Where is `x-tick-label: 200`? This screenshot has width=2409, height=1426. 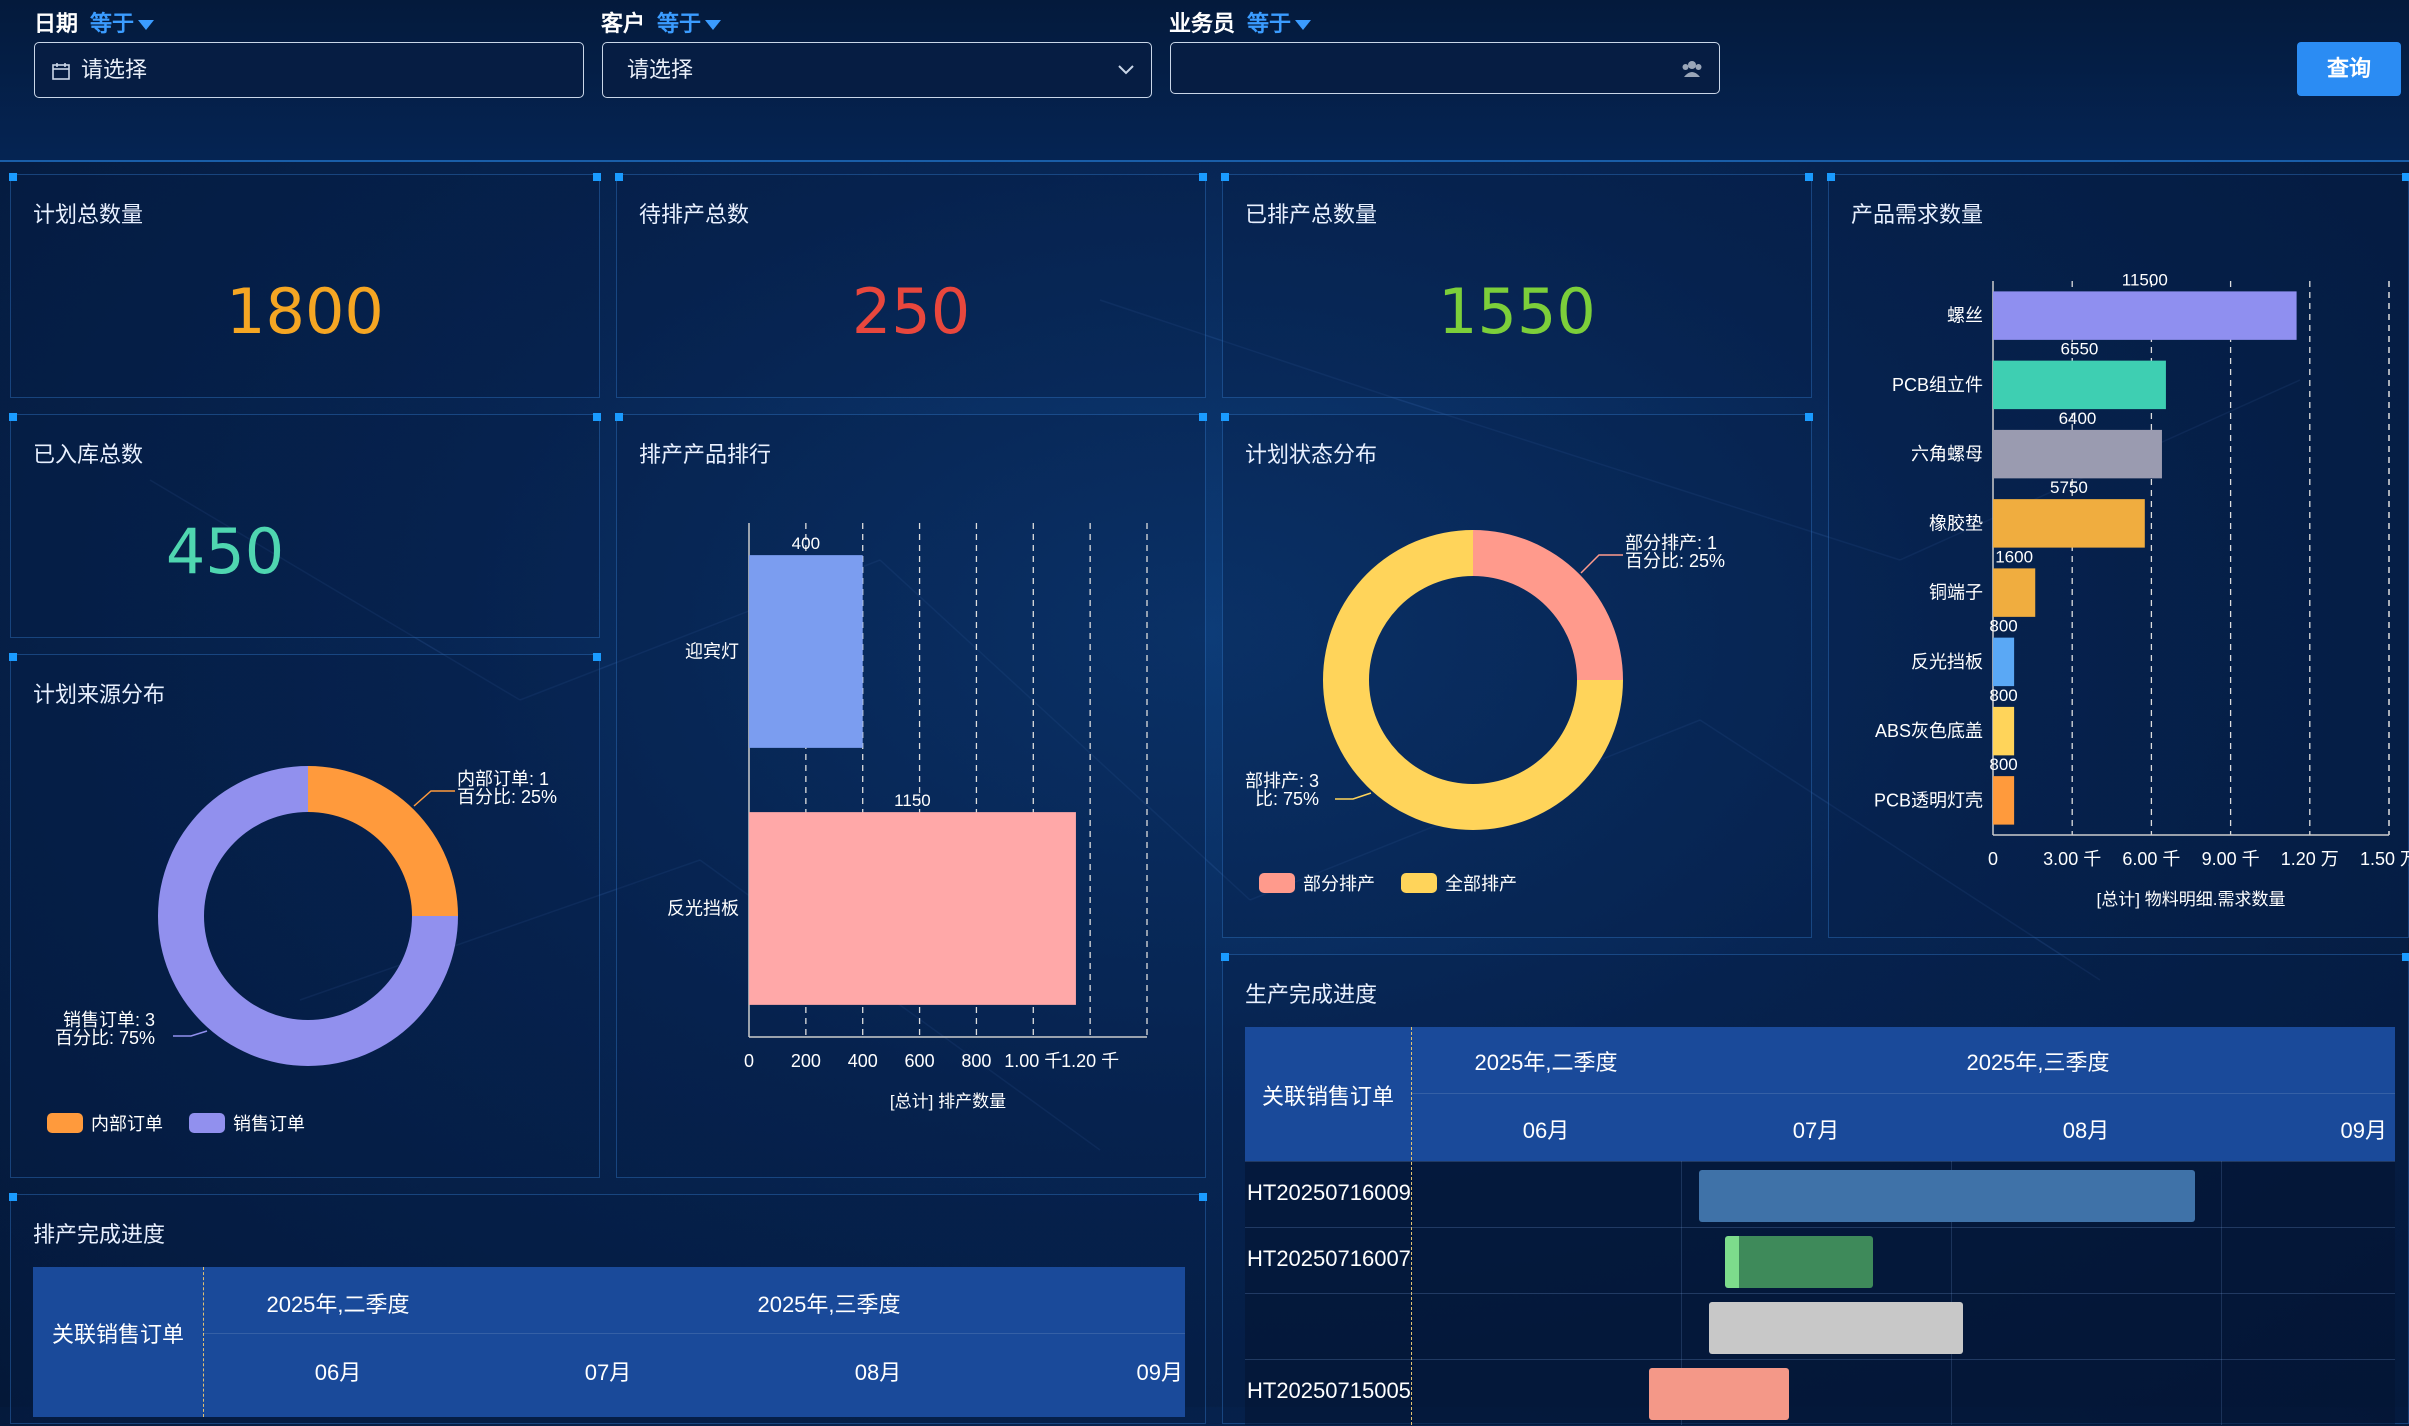 x-tick-label: 200 is located at coordinates (806, 1061).